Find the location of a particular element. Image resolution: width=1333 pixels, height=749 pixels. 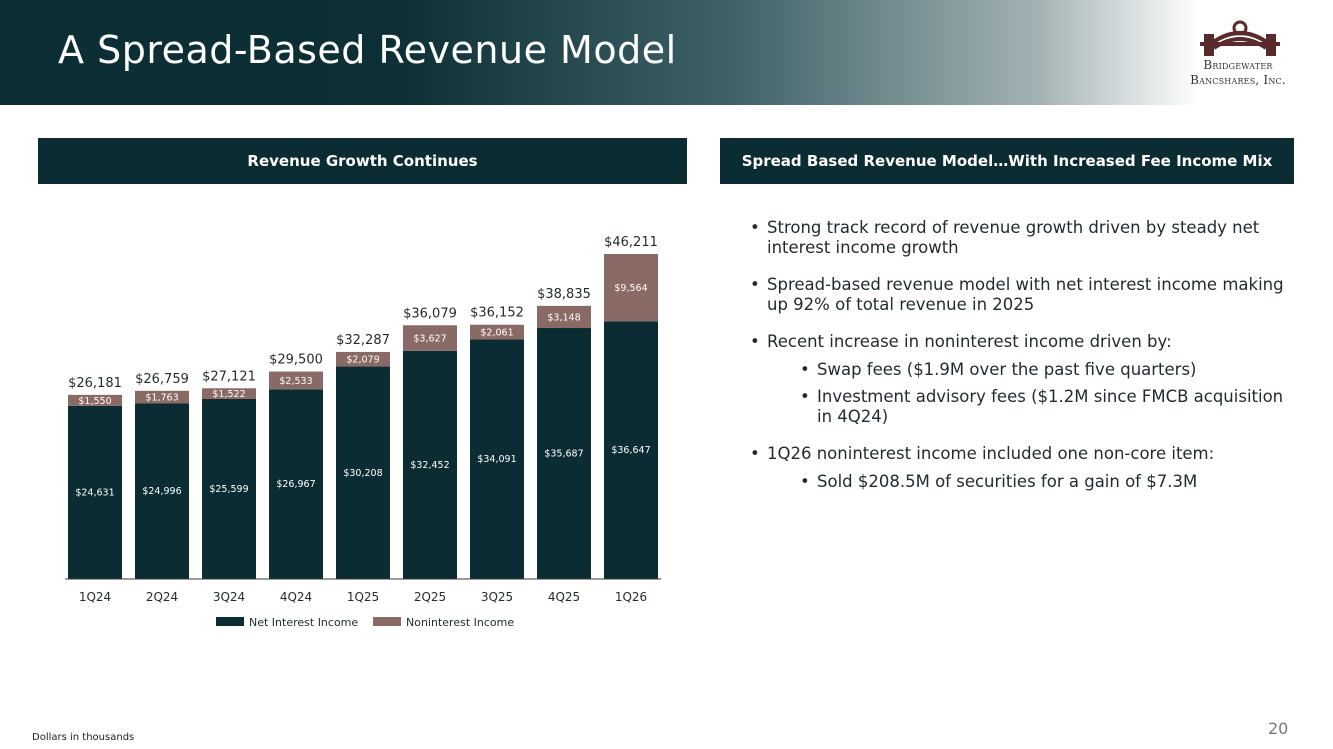

logo-line-2: Bancshares, Inc. is located at coordinates (1238, 80).